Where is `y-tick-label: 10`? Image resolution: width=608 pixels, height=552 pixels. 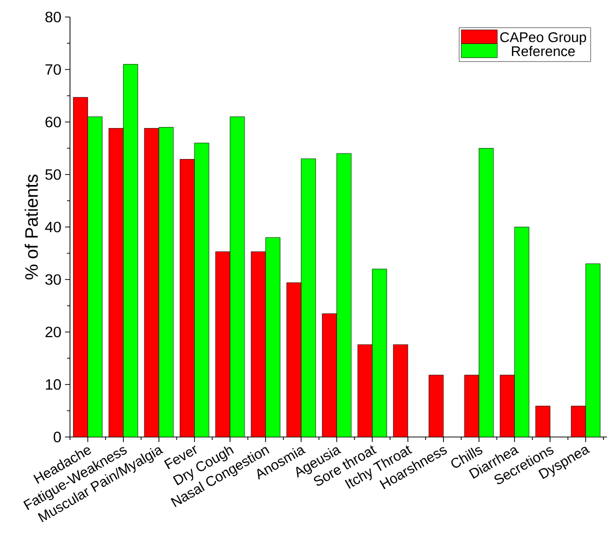 y-tick-label: 10 is located at coordinates (53, 384).